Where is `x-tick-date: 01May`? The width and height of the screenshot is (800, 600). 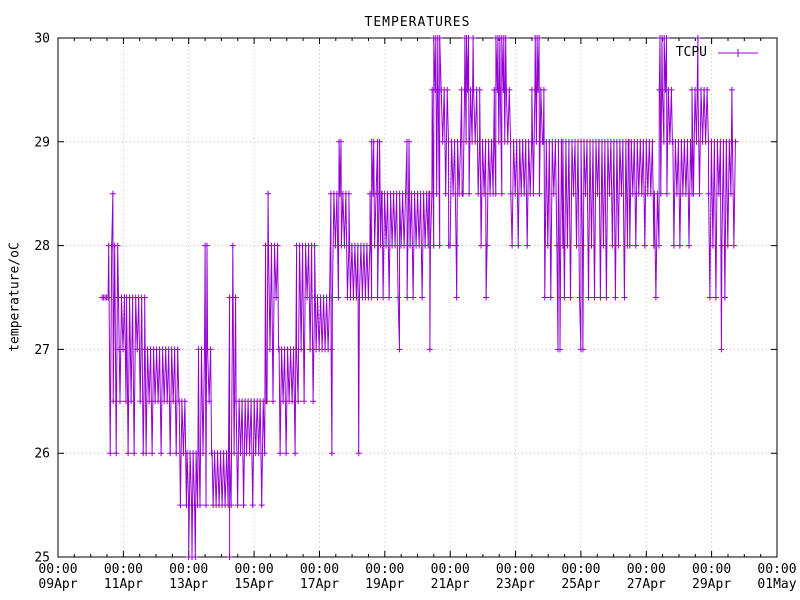
x-tick-date: 01May is located at coordinates (776, 584).